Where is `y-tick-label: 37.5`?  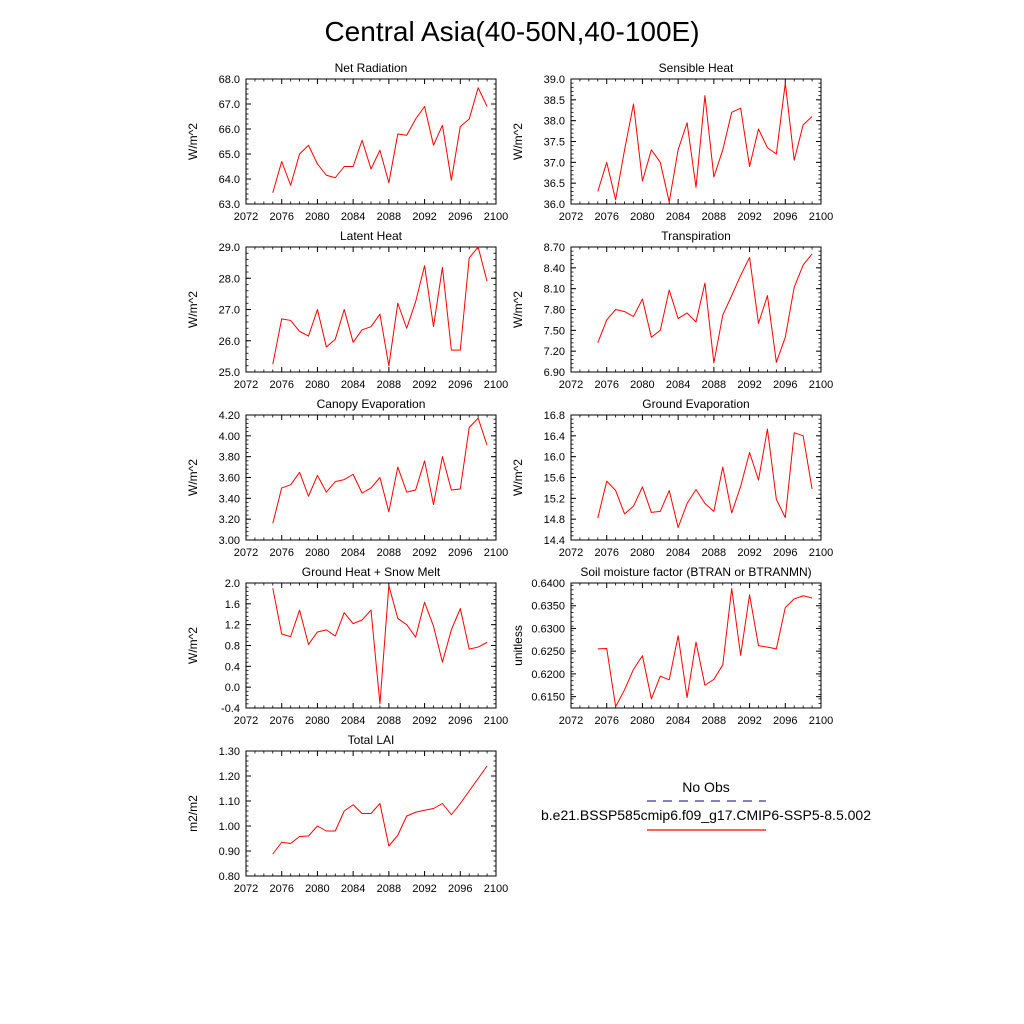 y-tick-label: 37.5 is located at coordinates (554, 143).